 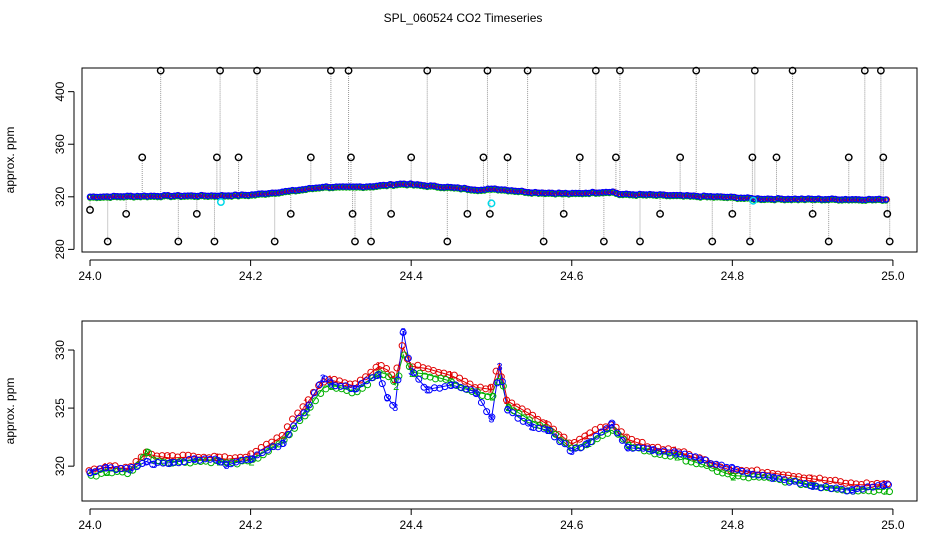 I want to click on series-2-marker-label: 2, so click(x=733, y=477).